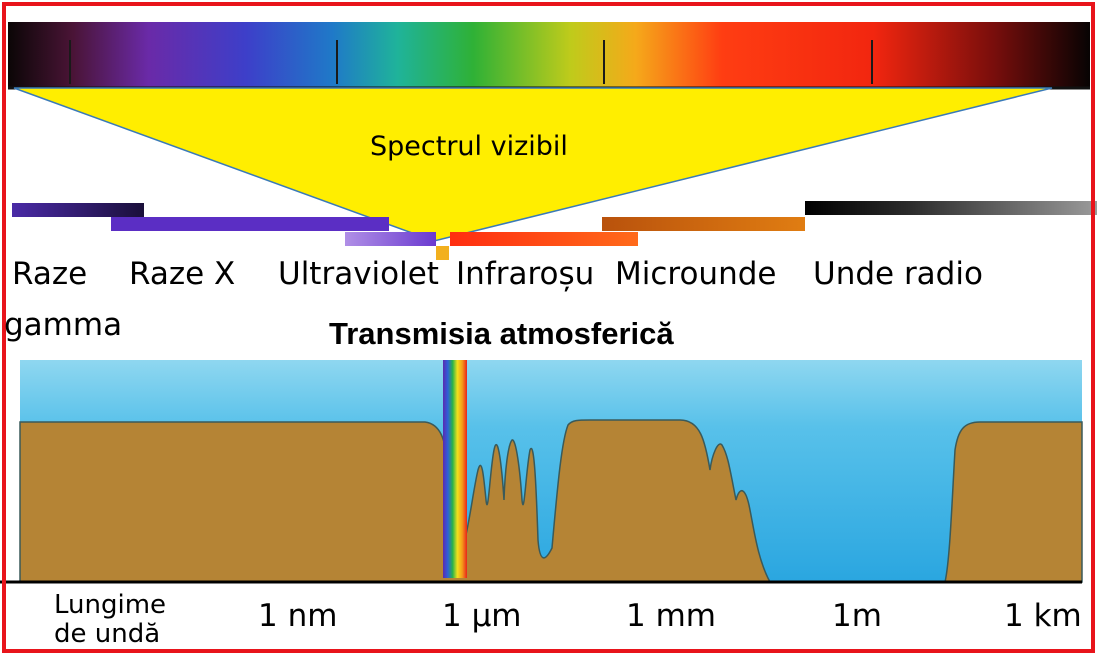 Image resolution: width=1097 pixels, height=655 pixels. I want to click on axis-tick-1m: 1m, so click(857, 616).